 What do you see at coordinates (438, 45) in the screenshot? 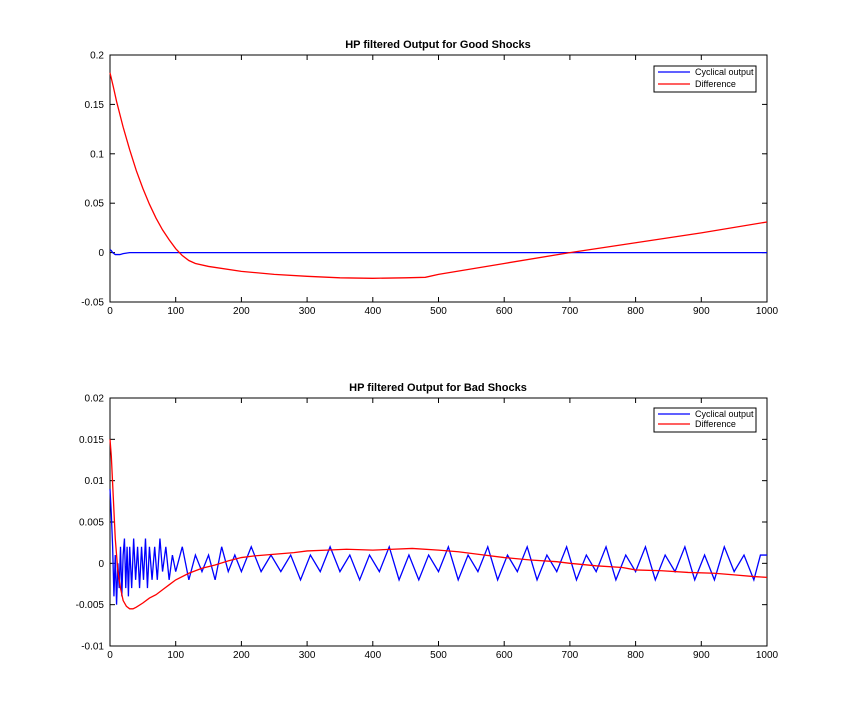
I see `chart-title: HP filtered Output for Good Shocks` at bounding box center [438, 45].